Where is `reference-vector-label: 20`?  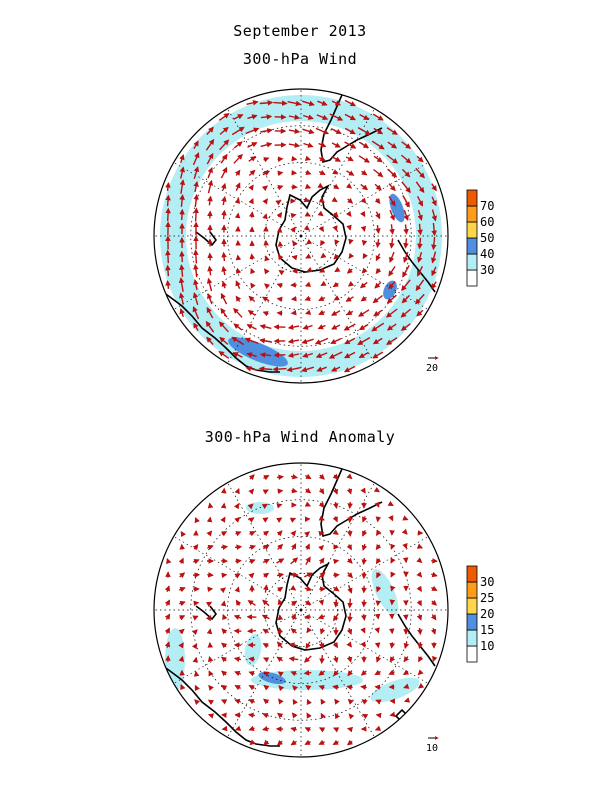 reference-vector-label: 20 is located at coordinates (432, 368).